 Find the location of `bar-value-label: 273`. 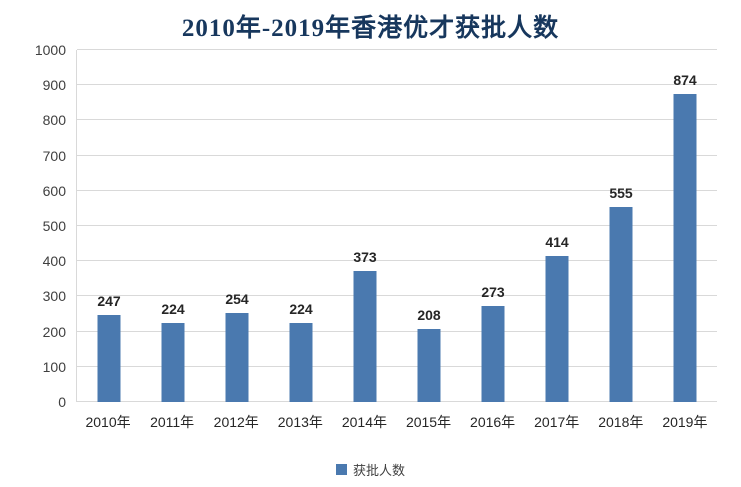

bar-value-label: 273 is located at coordinates (493, 291).